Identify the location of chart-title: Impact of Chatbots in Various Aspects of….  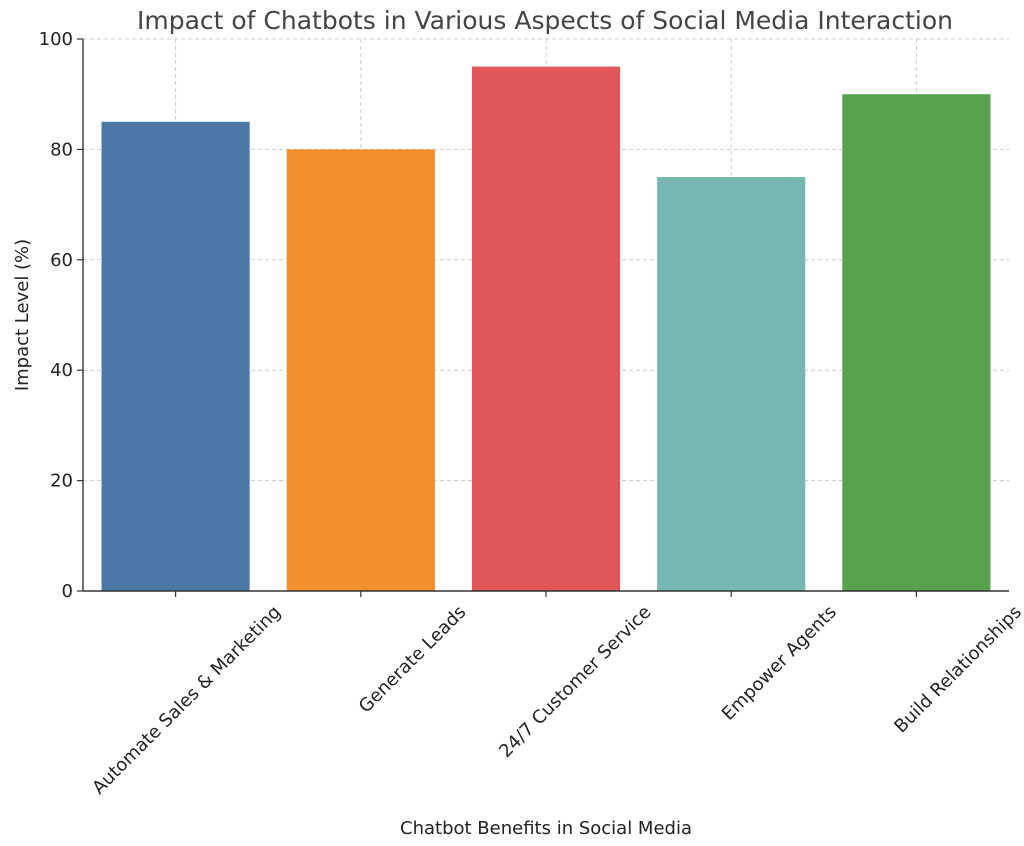
(545, 20).